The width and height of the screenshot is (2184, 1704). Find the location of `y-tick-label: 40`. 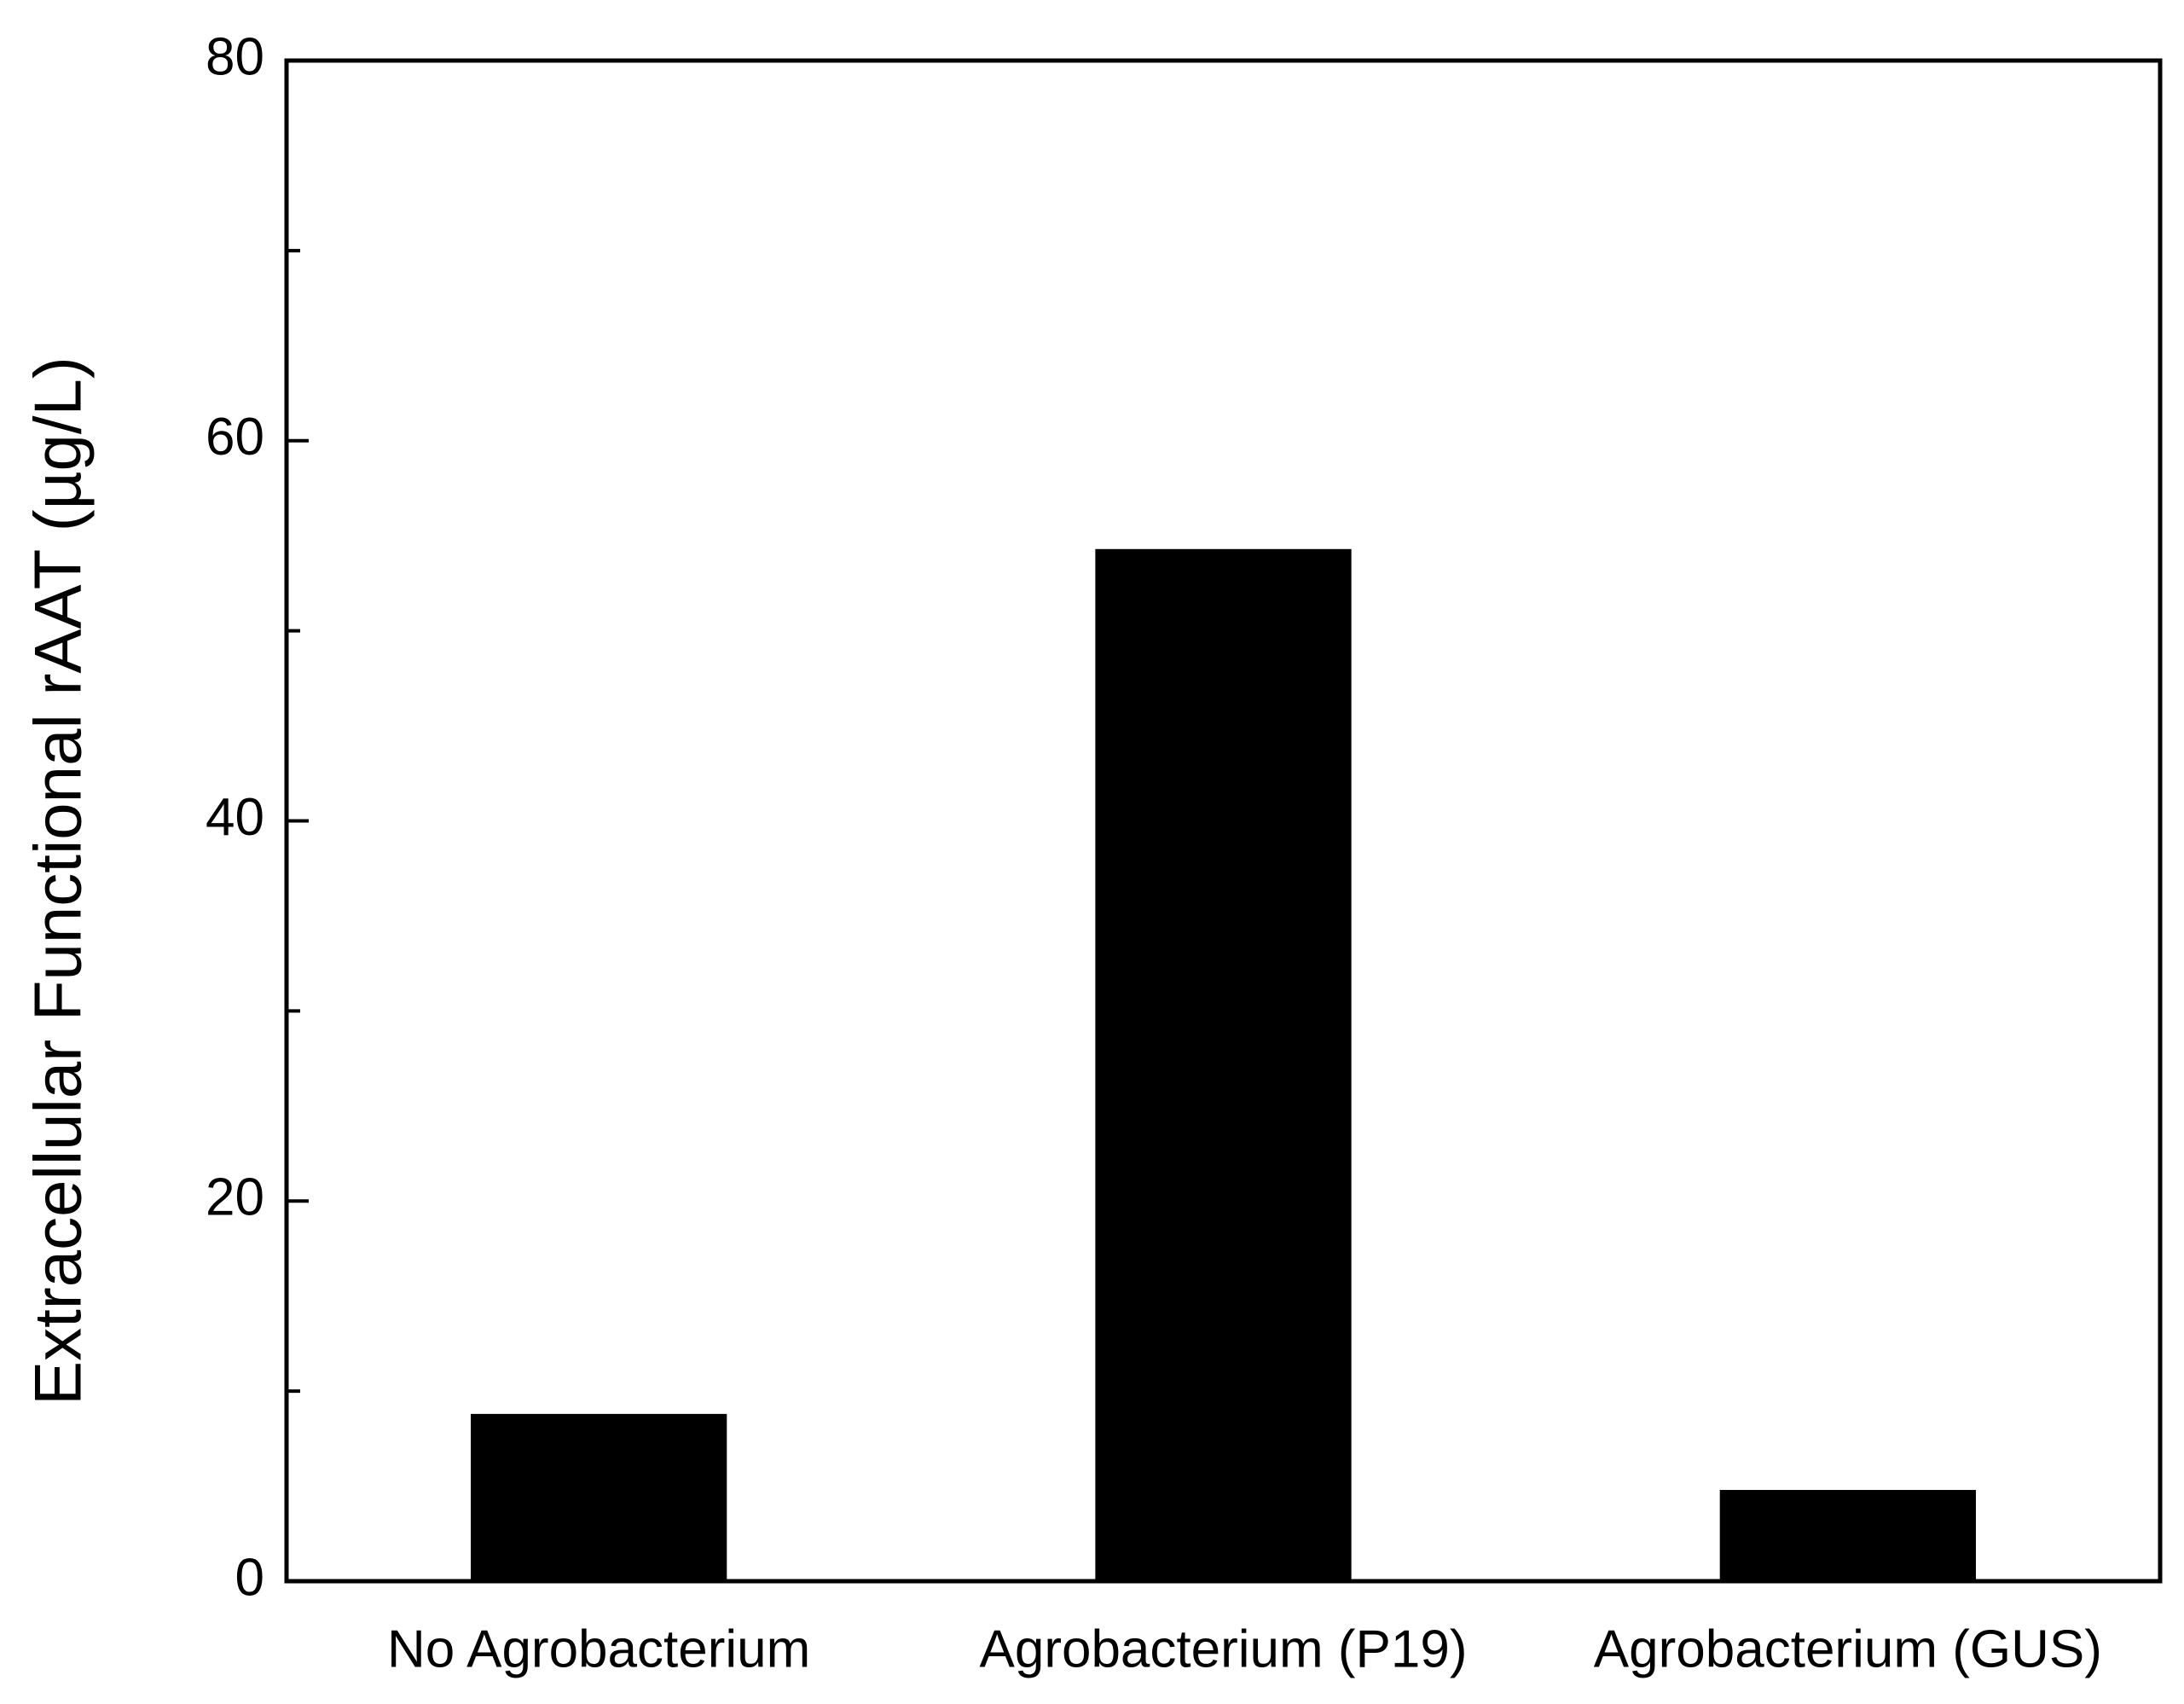

y-tick-label: 40 is located at coordinates (235, 818).